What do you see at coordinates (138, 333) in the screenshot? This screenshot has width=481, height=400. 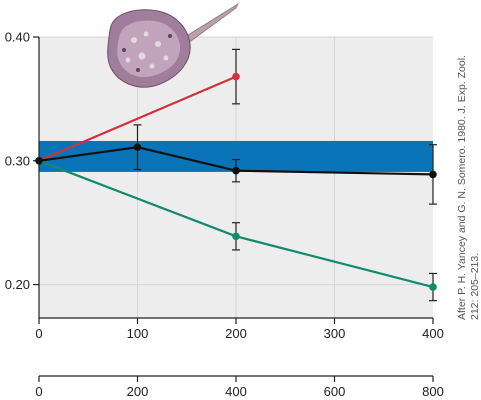 I see `x-tick-label: 100` at bounding box center [138, 333].